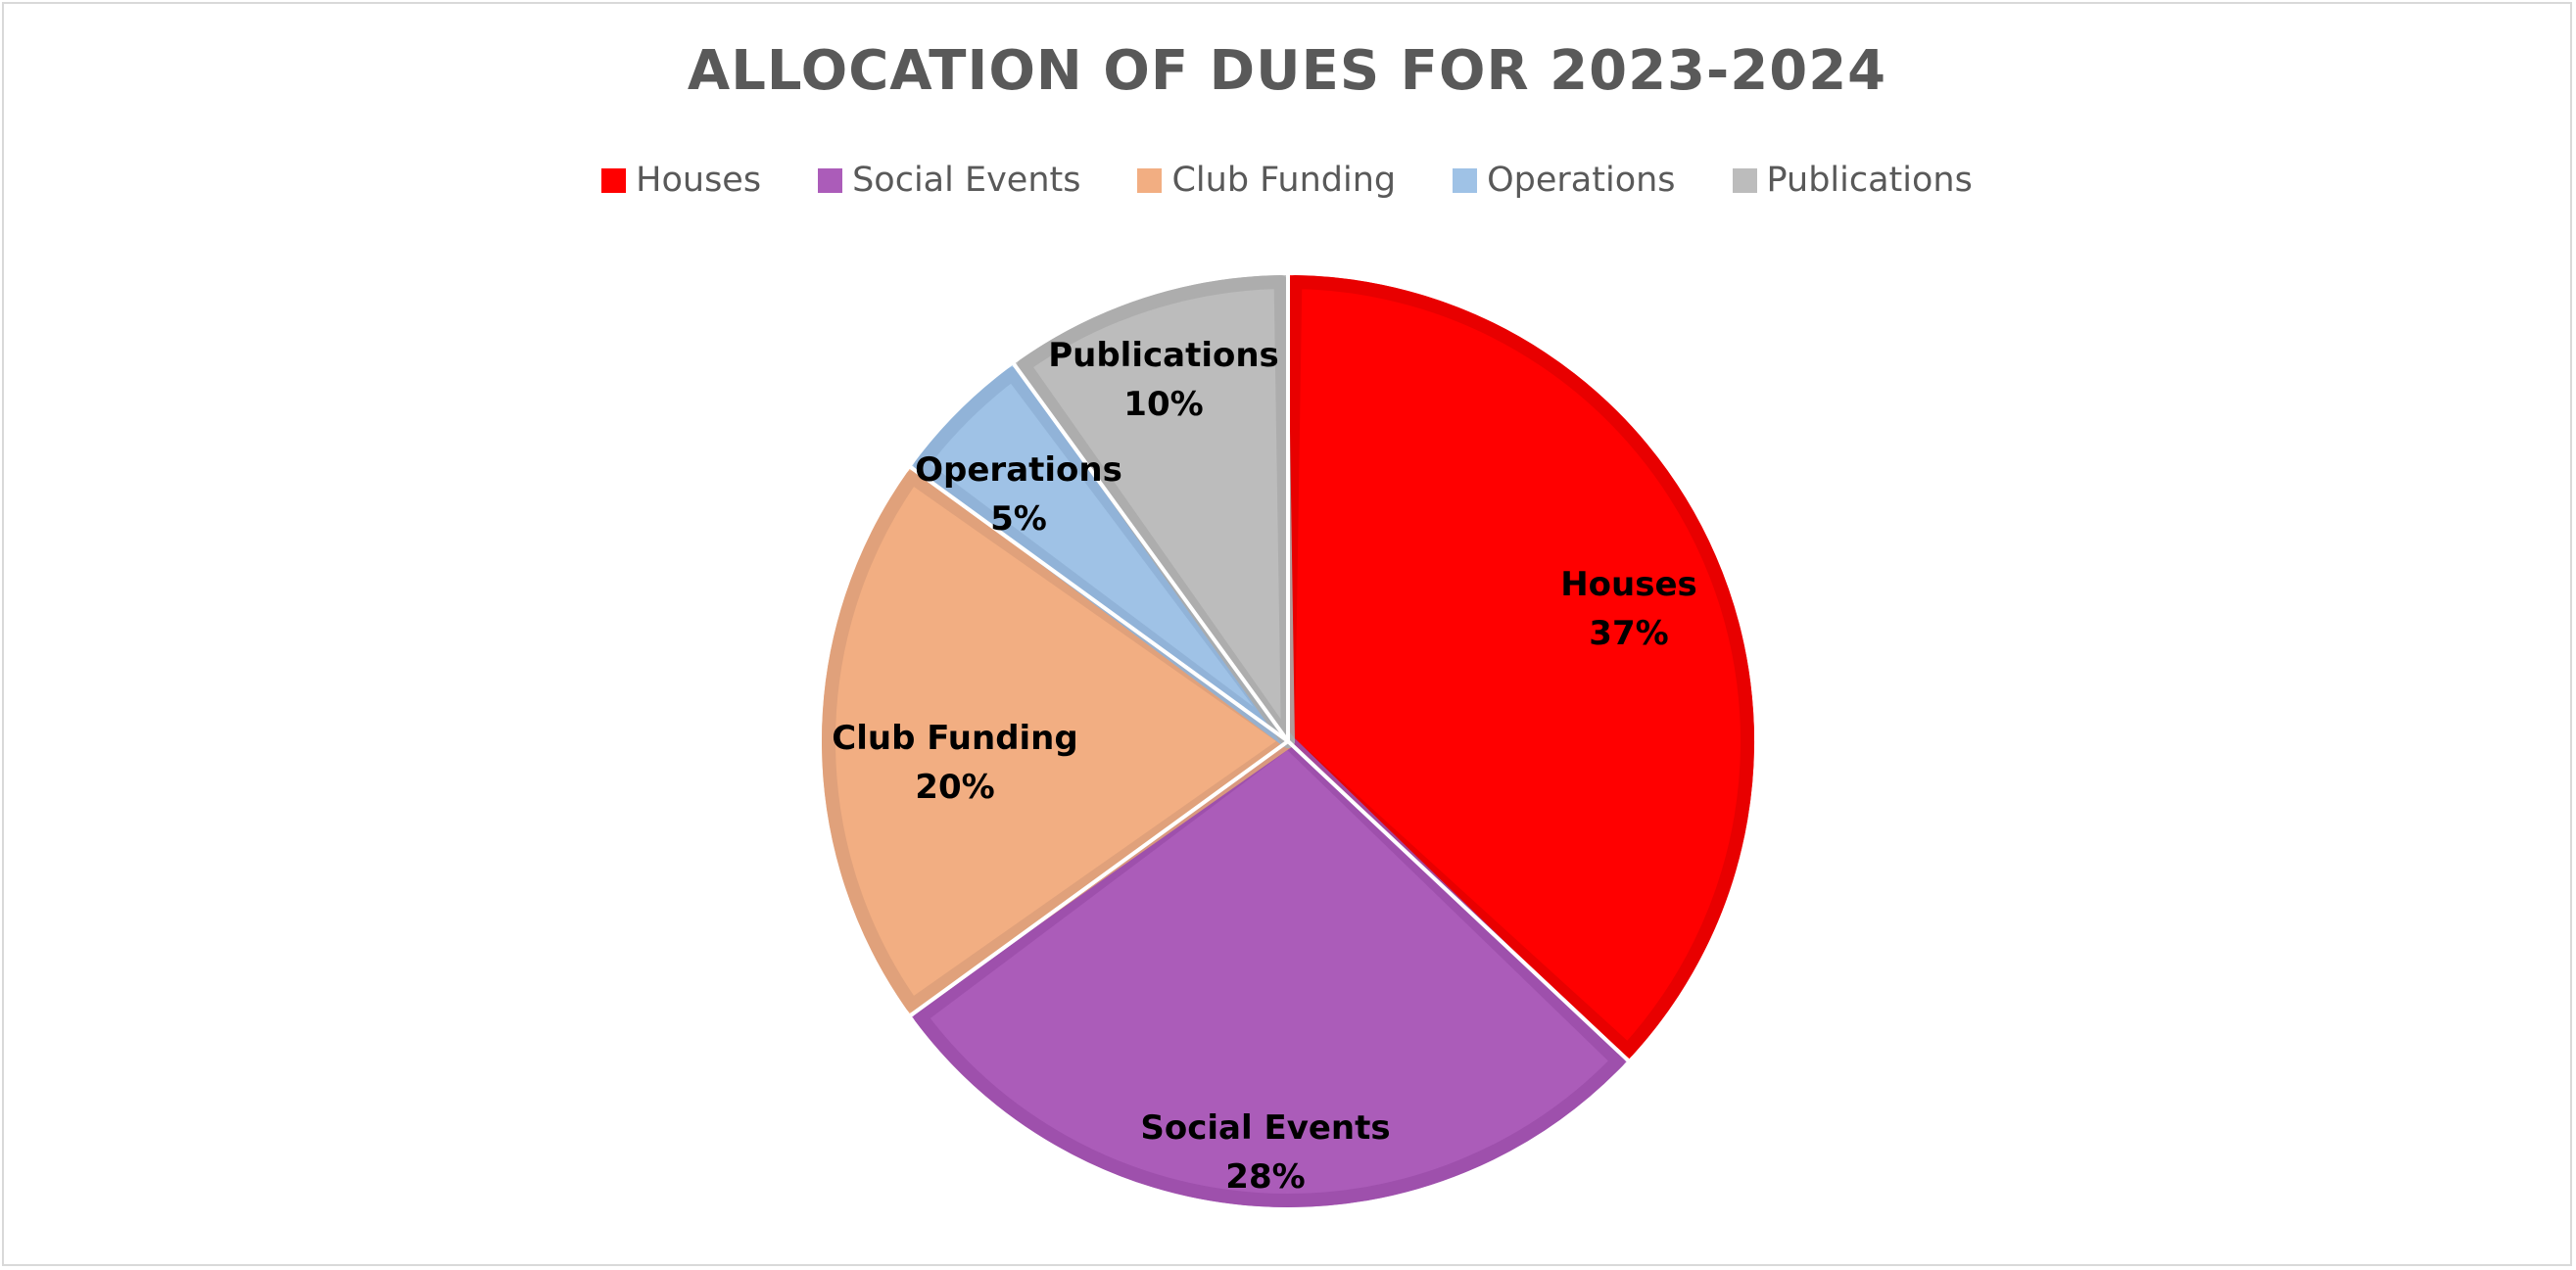 The image size is (2576, 1270). I want to click on chart-title: ALLOCATION OF DUES FOR 2023-2024, so click(1287, 71).